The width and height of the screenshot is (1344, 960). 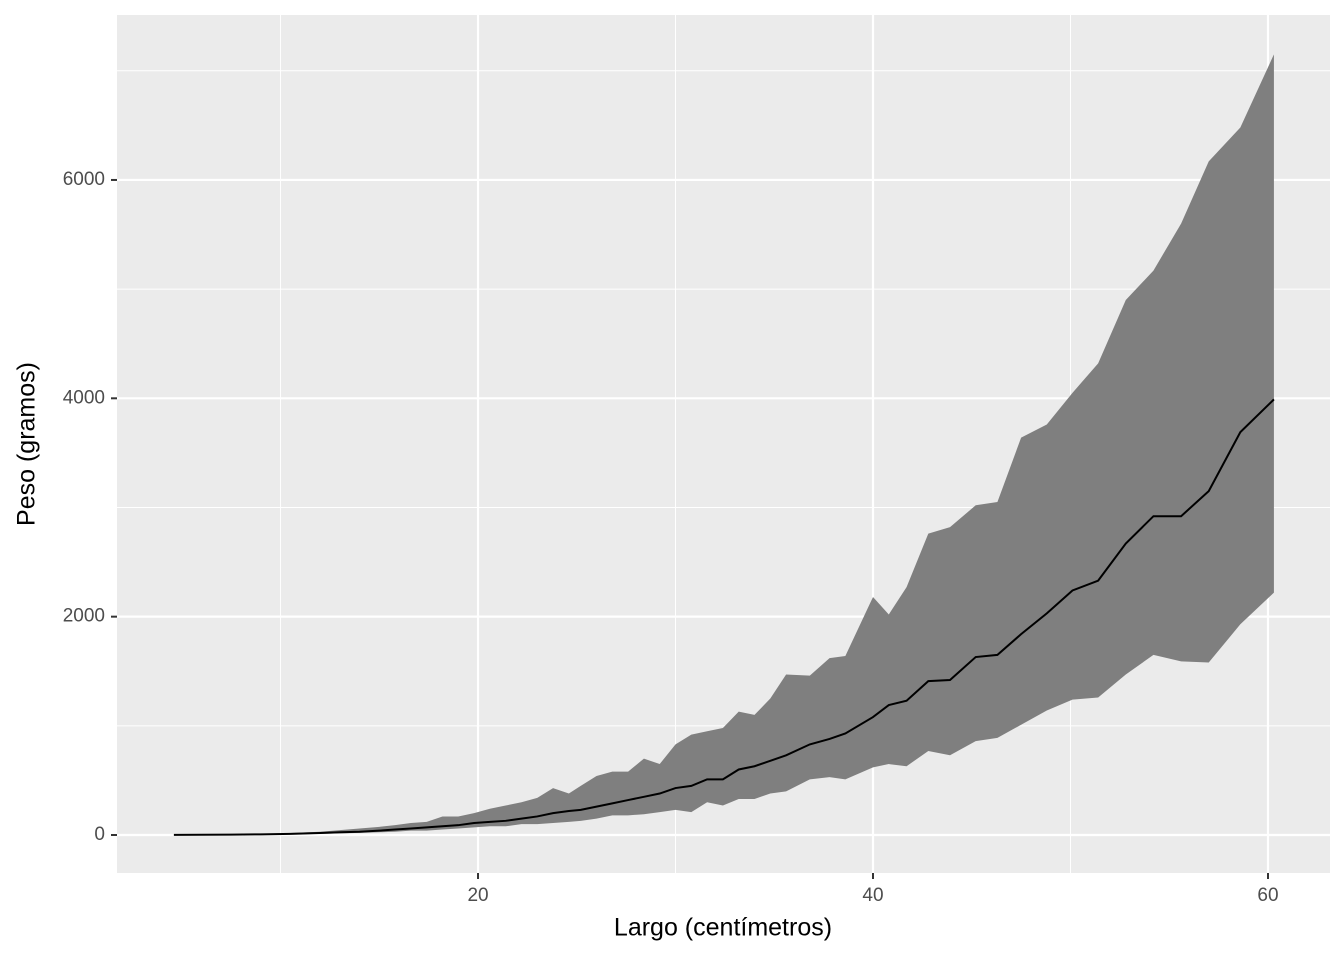 I want to click on x-tick-label: 60, so click(x=1267, y=895).